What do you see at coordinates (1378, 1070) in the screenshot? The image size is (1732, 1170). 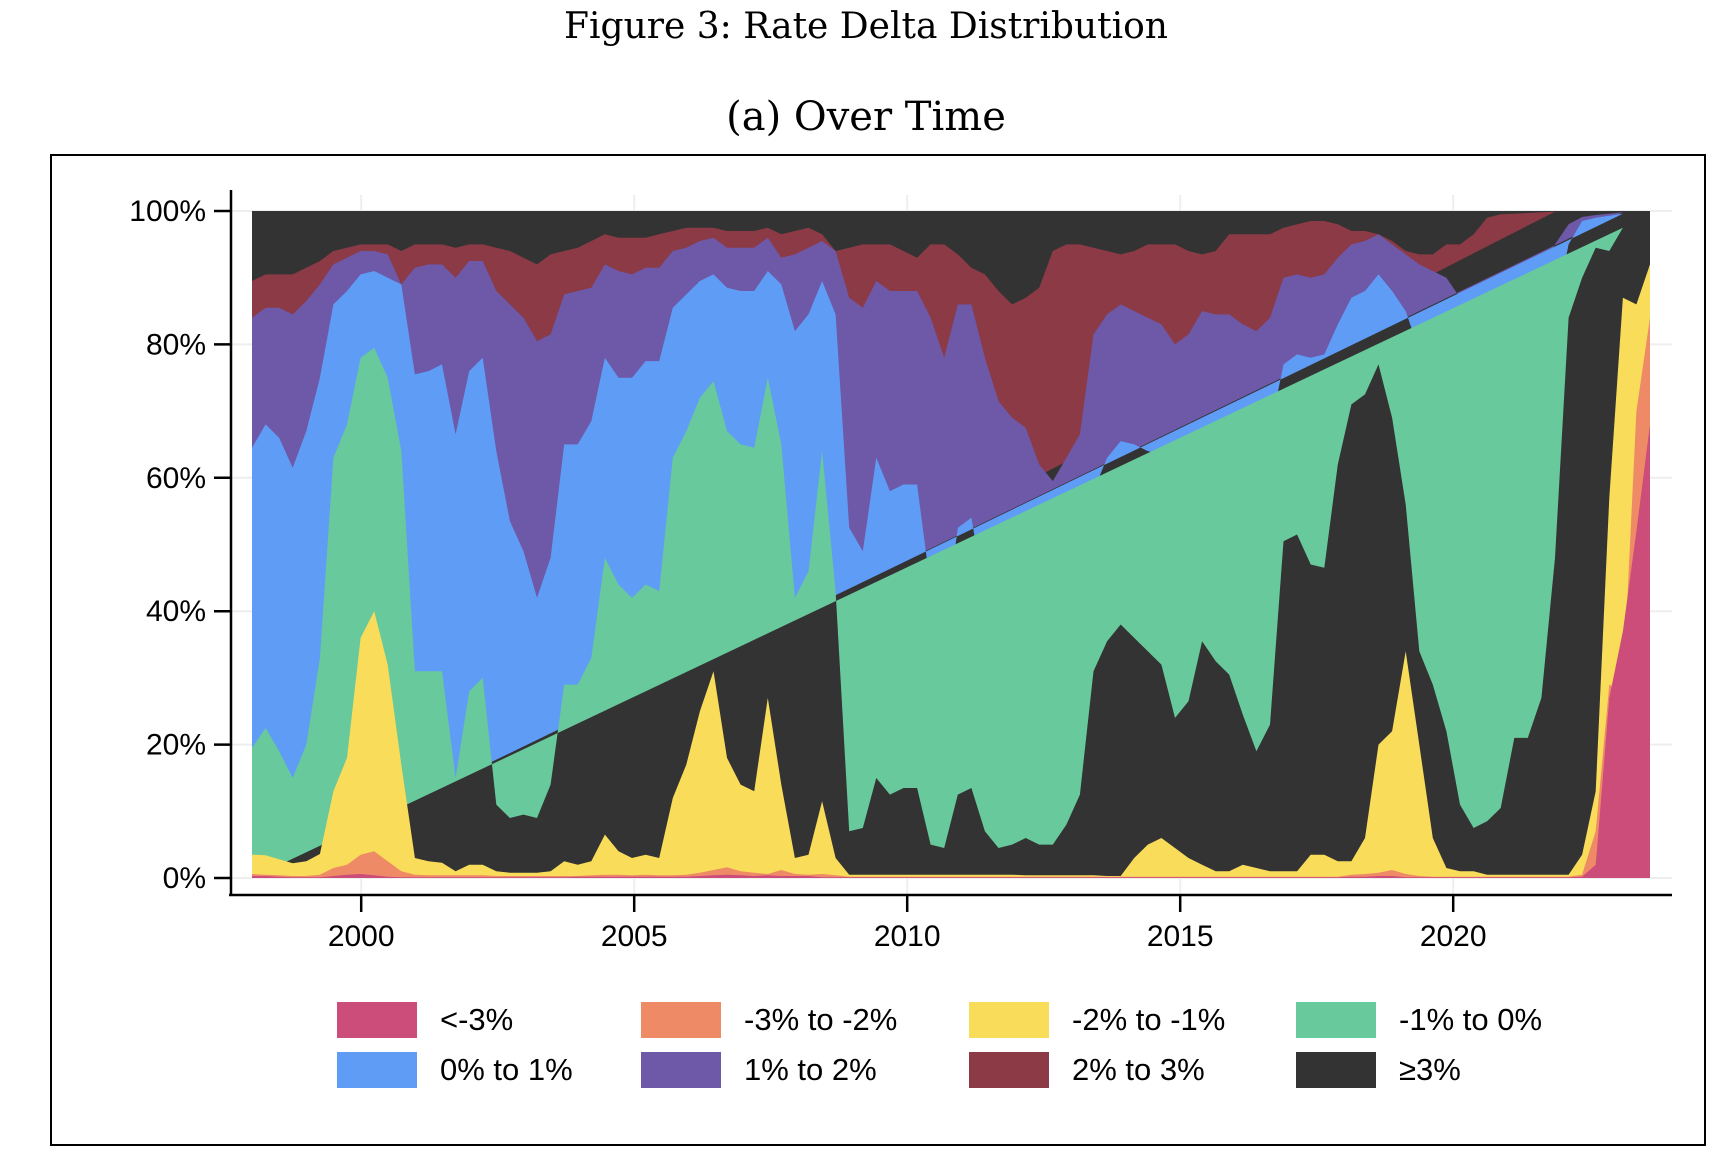 I see `legend-item: ≥3%` at bounding box center [1378, 1070].